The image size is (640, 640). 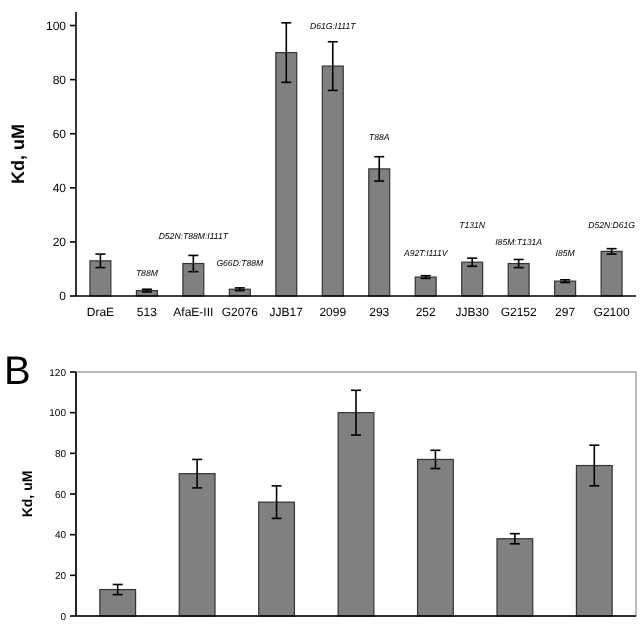 I want to click on y-axis-title: Kd, uM, so click(x=18, y=154).